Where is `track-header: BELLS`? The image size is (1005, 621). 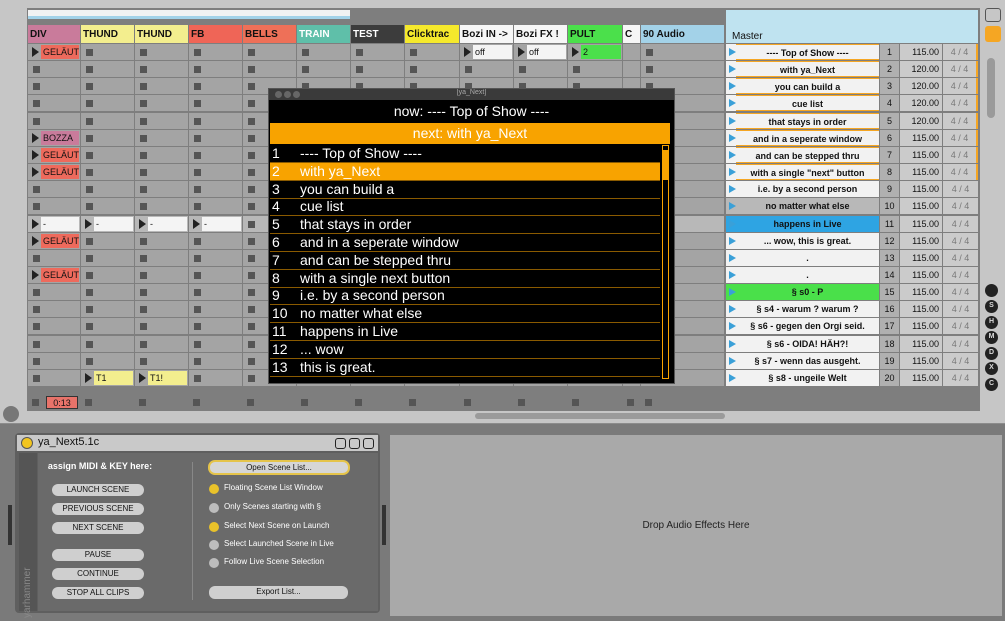 track-header: BELLS is located at coordinates (269, 34).